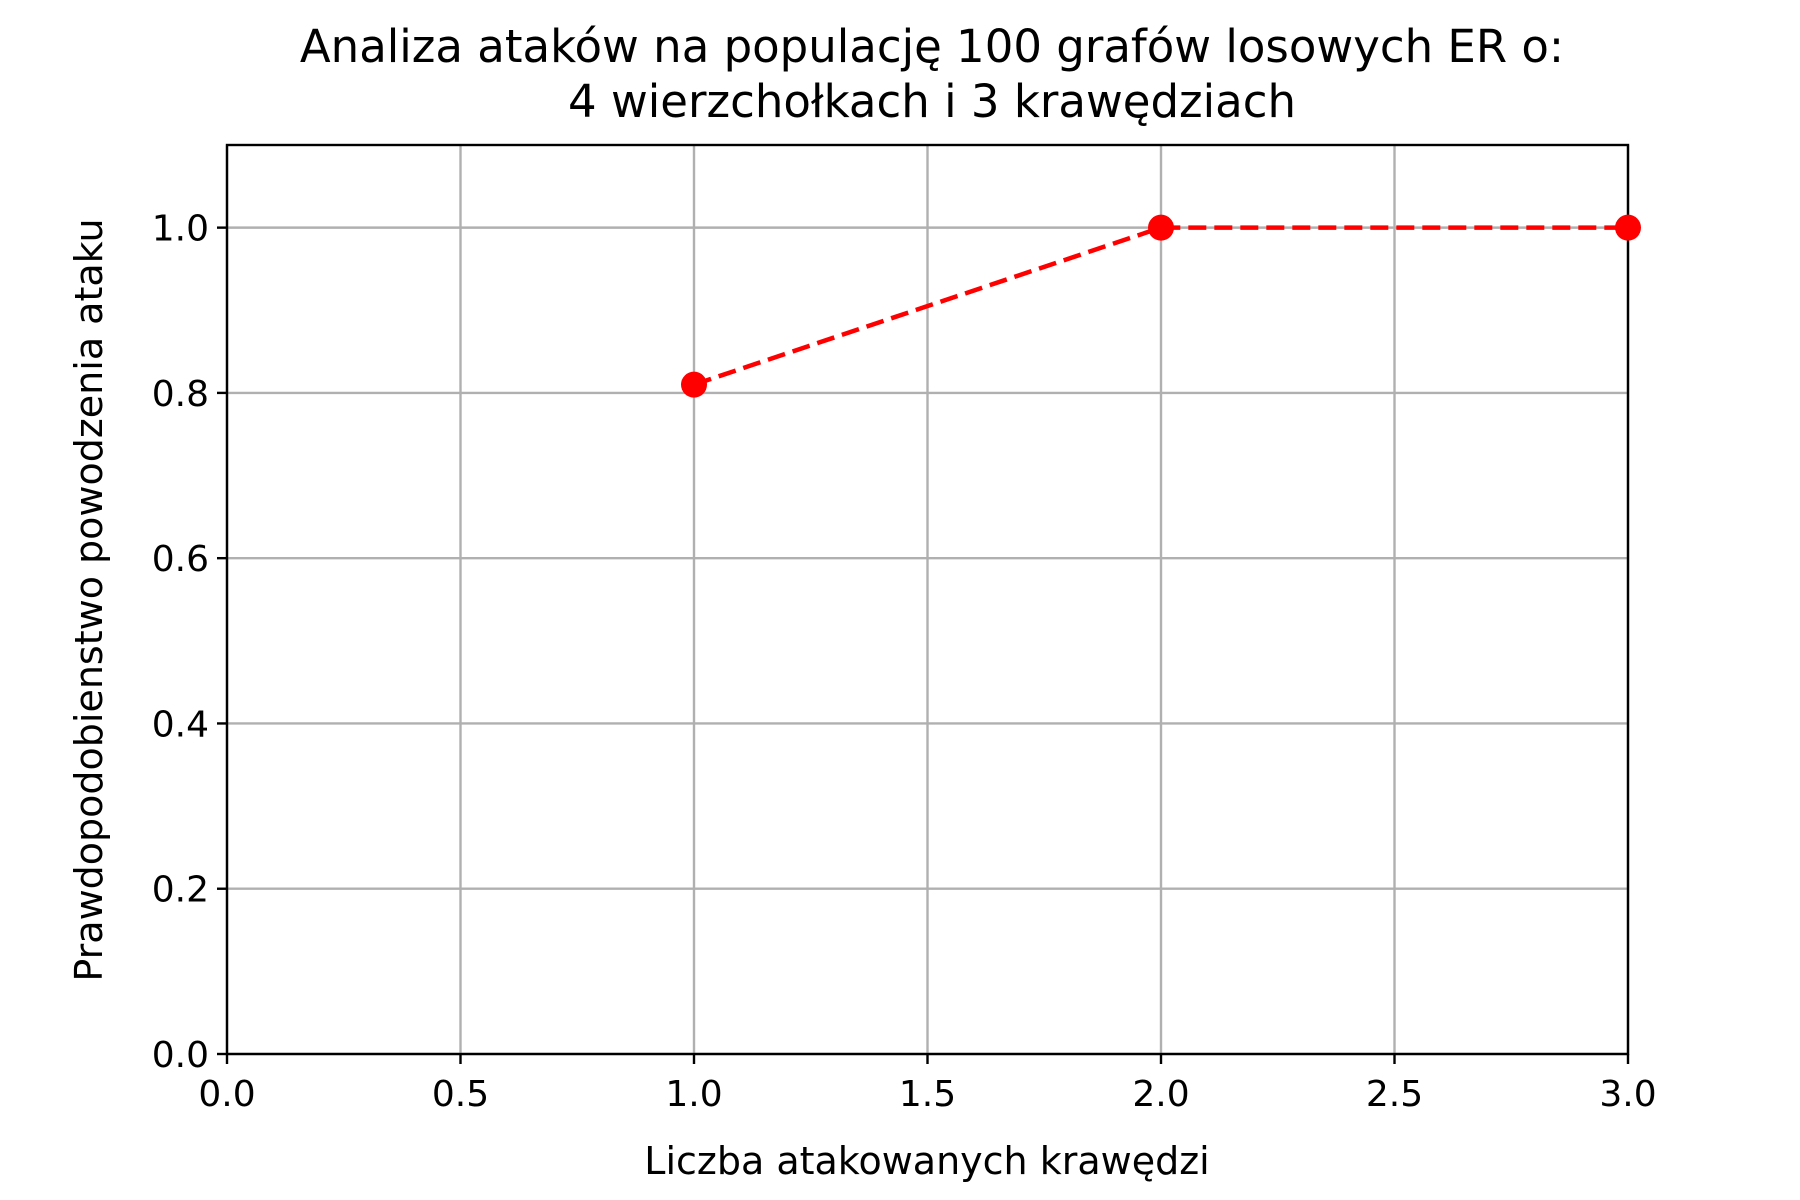  I want to click on chart-title-line-2: 4 wierzchołkach i 3 krawędziach, so click(932, 101).